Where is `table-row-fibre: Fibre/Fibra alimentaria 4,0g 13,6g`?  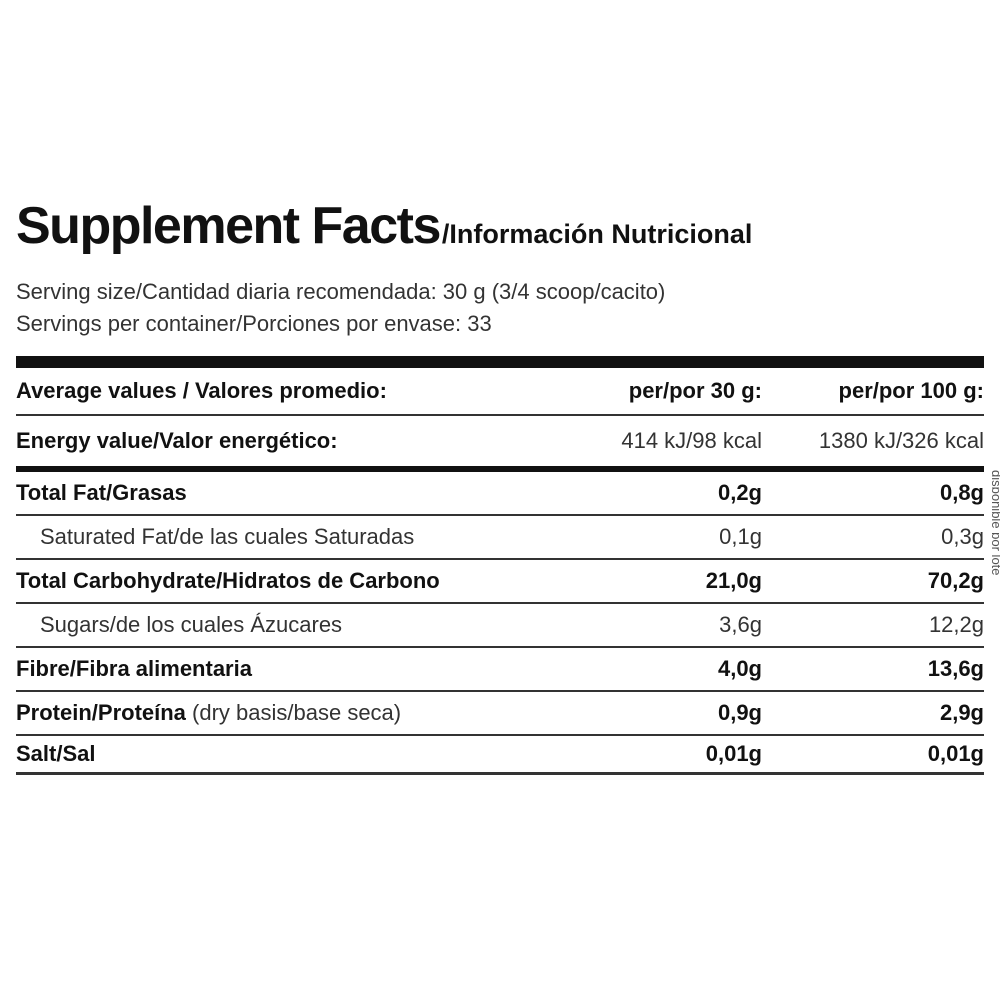 table-row-fibre: Fibre/Fibra alimentaria 4,0g 13,6g is located at coordinates (500, 670).